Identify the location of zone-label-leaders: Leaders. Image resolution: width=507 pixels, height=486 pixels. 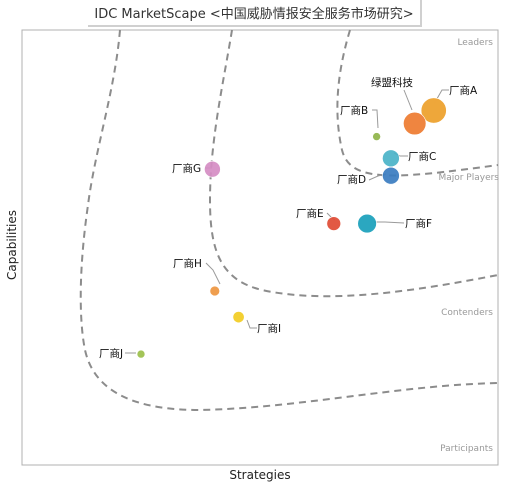
(475, 43).